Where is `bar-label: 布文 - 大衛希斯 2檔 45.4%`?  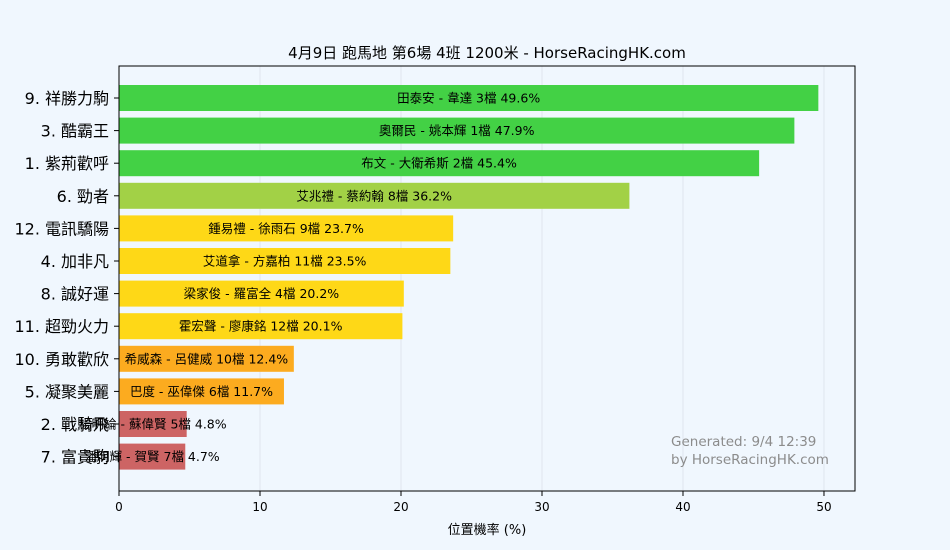 bar-label: 布文 - 大衛希斯 2檔 45.4% is located at coordinates (439, 163).